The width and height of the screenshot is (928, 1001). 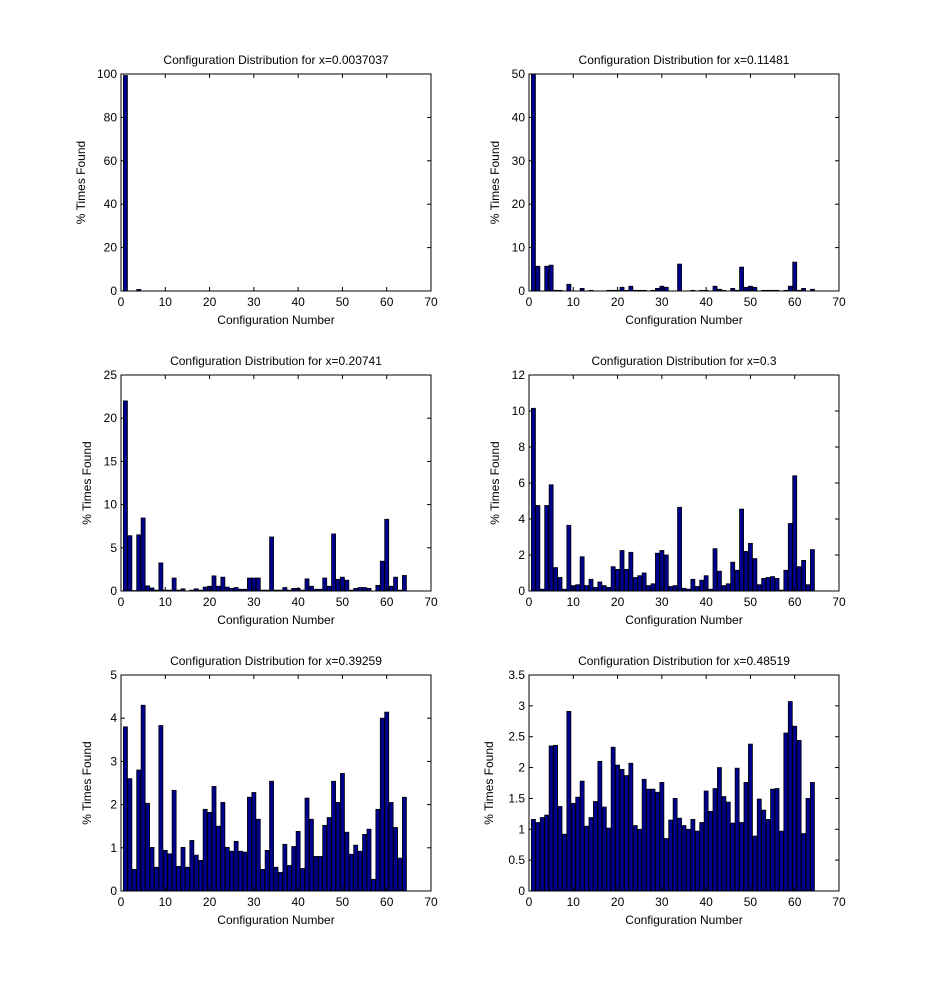 I want to click on y-tick-label: 0.5, so click(x=516, y=860).